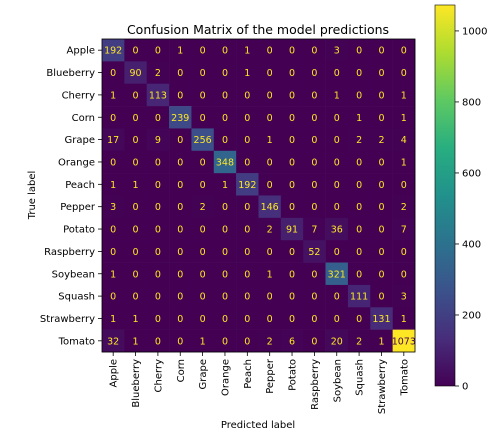 The height and width of the screenshot is (437, 500). Describe the element at coordinates (83, 118) in the screenshot. I see `y-tick-label: Corn` at that location.